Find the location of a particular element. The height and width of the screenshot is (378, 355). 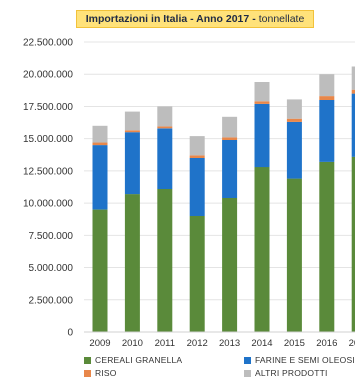

y-tick-label: 17.500.000 is located at coordinates (48, 107).